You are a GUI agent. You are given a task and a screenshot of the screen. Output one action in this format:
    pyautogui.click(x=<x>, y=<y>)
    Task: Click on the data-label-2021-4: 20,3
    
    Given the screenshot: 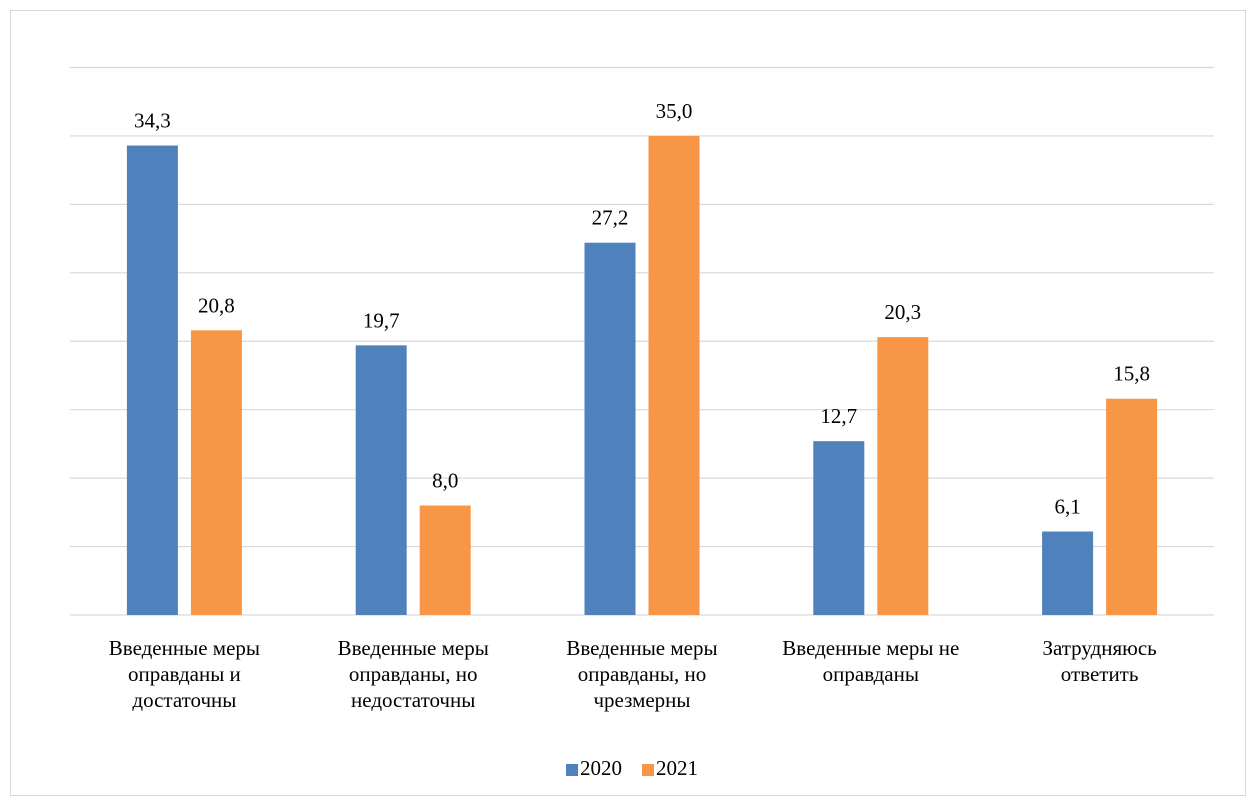 What is the action you would take?
    pyautogui.click(x=902, y=312)
    